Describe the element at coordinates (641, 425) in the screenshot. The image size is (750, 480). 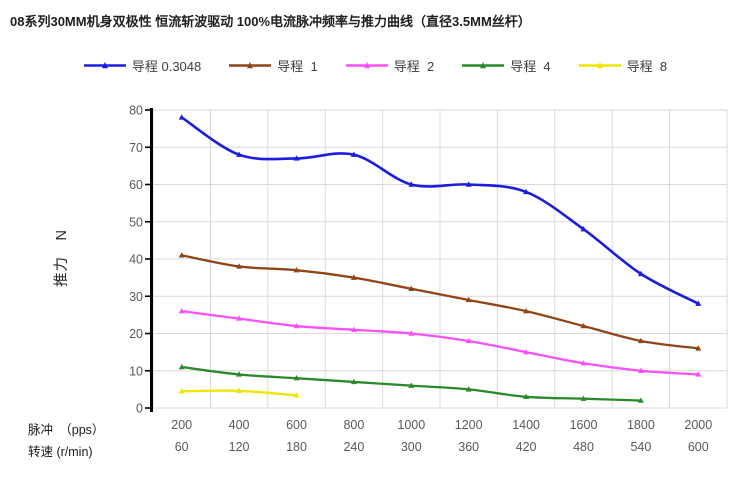
I see `x-tick-label-pps: 1800` at that location.